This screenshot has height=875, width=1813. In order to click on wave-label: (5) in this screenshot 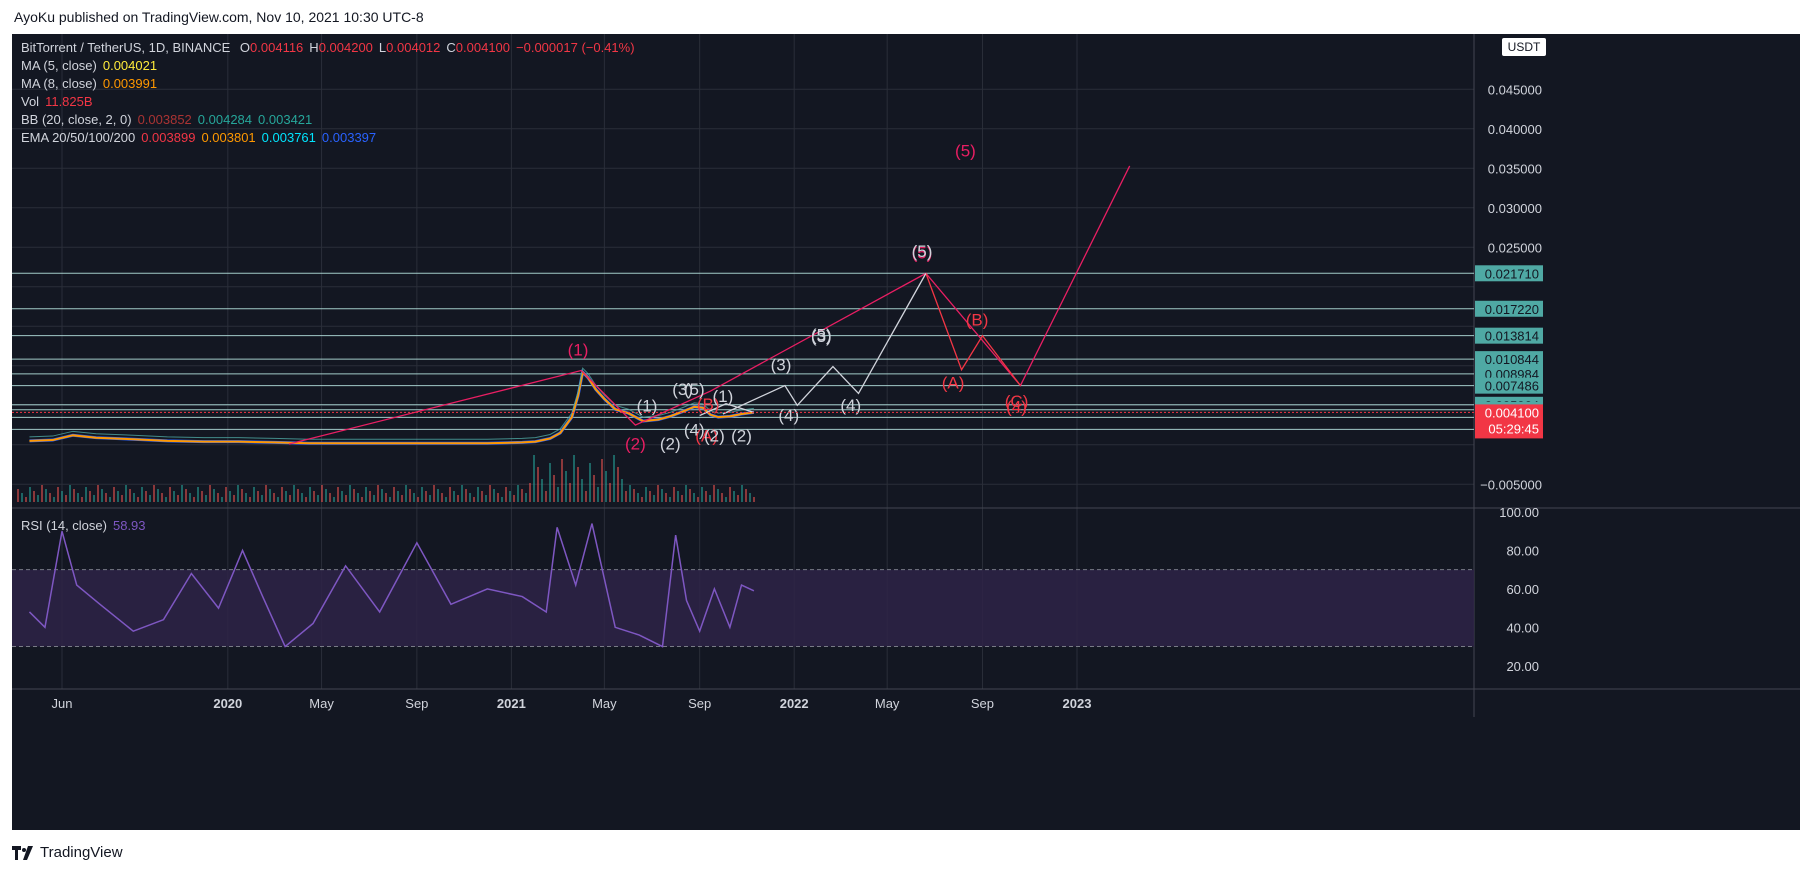, I will do `click(922, 251)`.